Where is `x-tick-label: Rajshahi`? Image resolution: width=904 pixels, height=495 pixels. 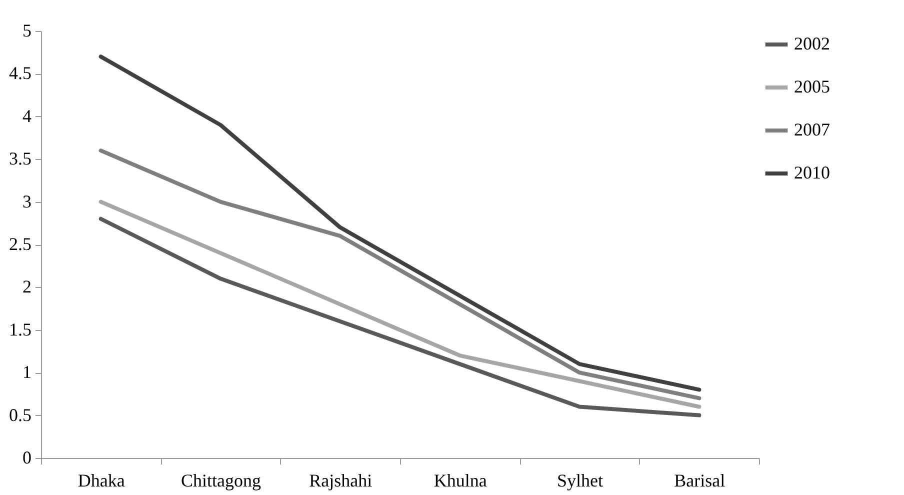
x-tick-label: Rajshahi is located at coordinates (340, 480).